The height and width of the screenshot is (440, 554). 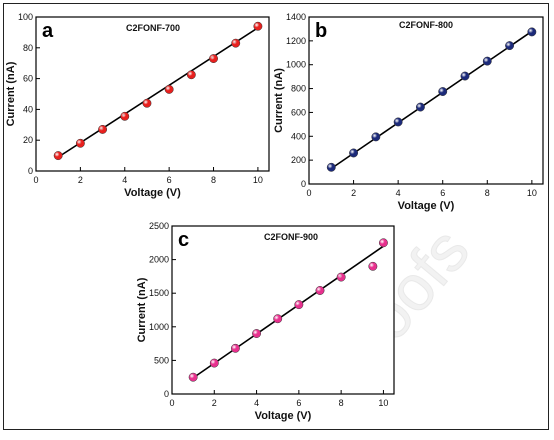 I want to click on panel-letter: c, so click(x=183, y=240).